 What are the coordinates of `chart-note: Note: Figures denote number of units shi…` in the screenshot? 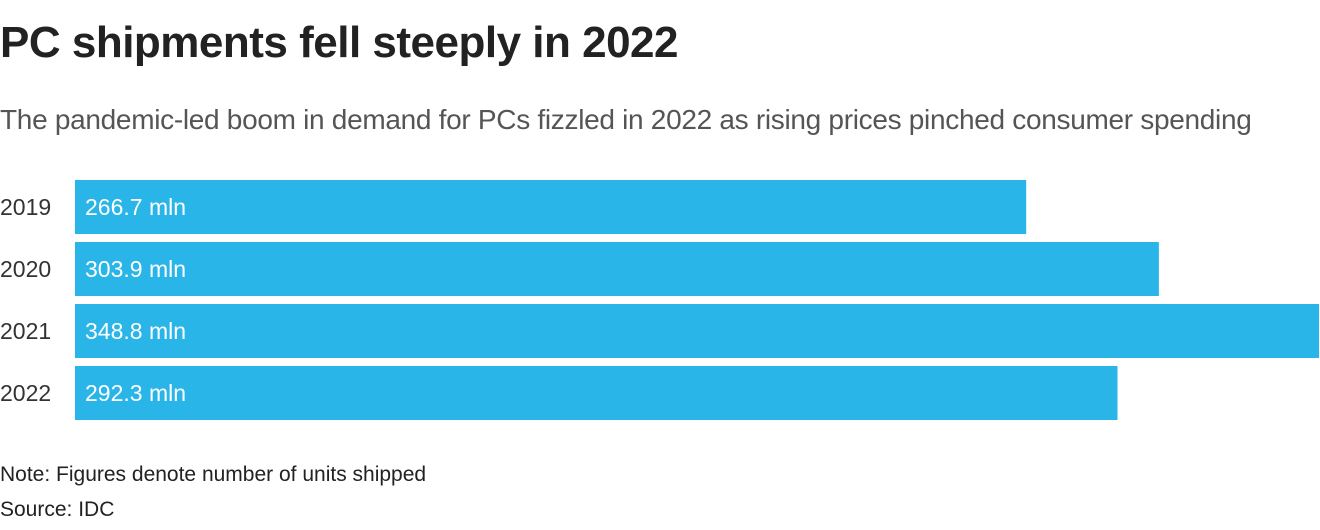 It's located at (213, 474).